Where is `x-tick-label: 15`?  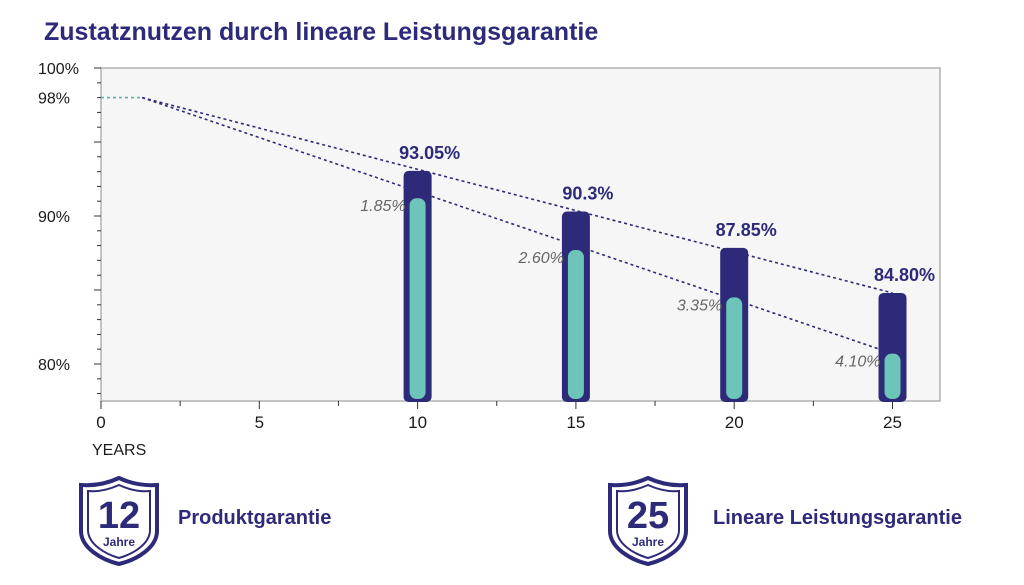
x-tick-label: 15 is located at coordinates (575, 422).